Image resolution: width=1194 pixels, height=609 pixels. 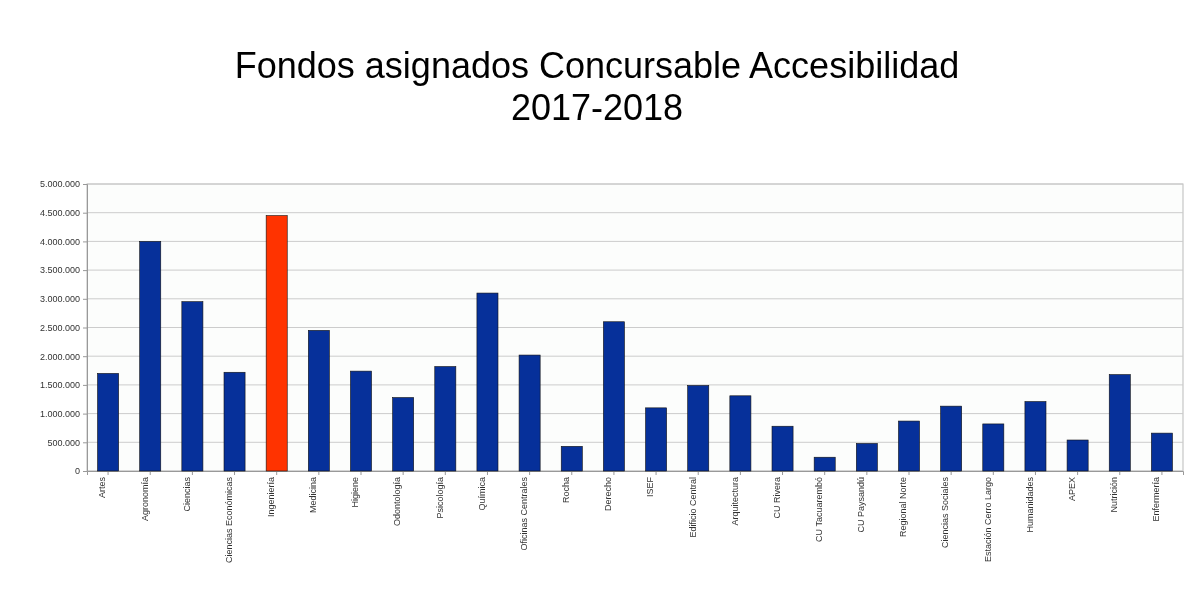 I want to click on x-tick-label: Agronomía, so click(x=144, y=499).